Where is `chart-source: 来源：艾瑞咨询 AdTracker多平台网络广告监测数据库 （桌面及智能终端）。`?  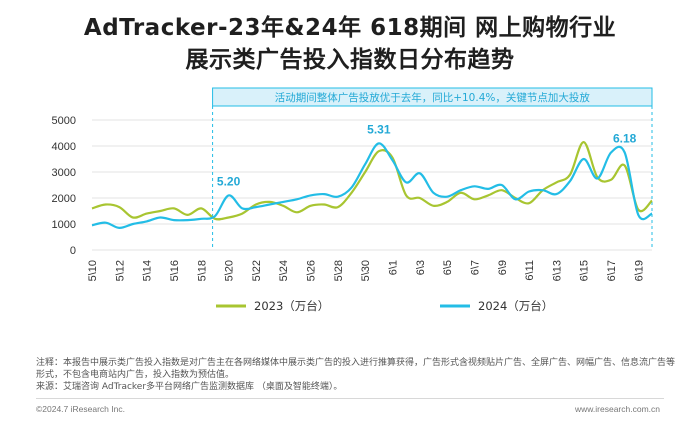
chart-source: 来源：艾瑞咨询 AdTracker多平台网络广告监测数据库 （桌面及智能终端）。 is located at coordinates (189, 387).